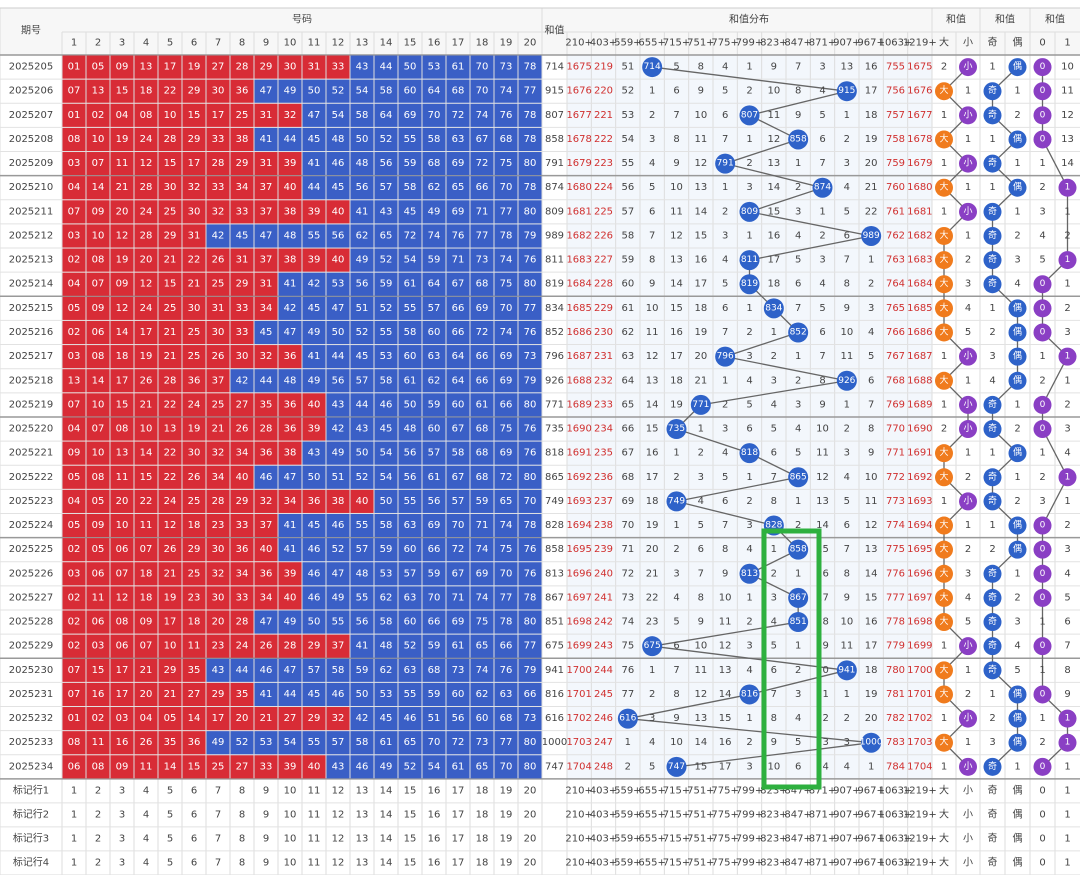 This screenshot has width=1080, height=875. Describe the element at coordinates (701, 91) in the screenshot. I see `dist-miss: 9` at that location.